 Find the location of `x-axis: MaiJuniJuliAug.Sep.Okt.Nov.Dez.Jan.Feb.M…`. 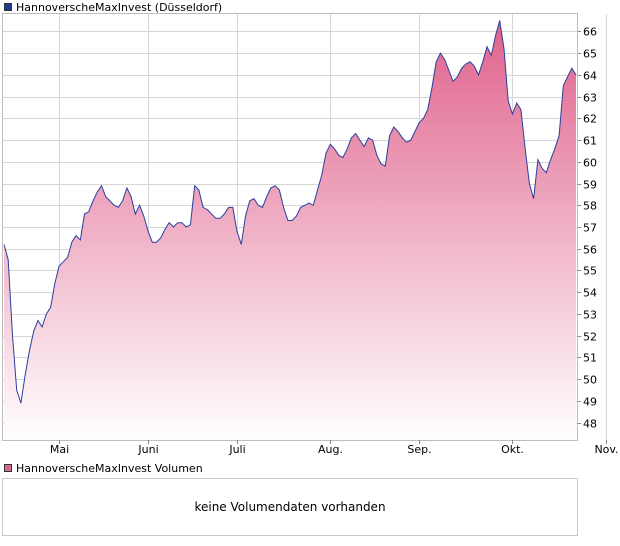

x-axis: MaiJuniJuliAug.Sep.Okt.Nov.Dez.Jan.Feb.M… is located at coordinates (334, 448).